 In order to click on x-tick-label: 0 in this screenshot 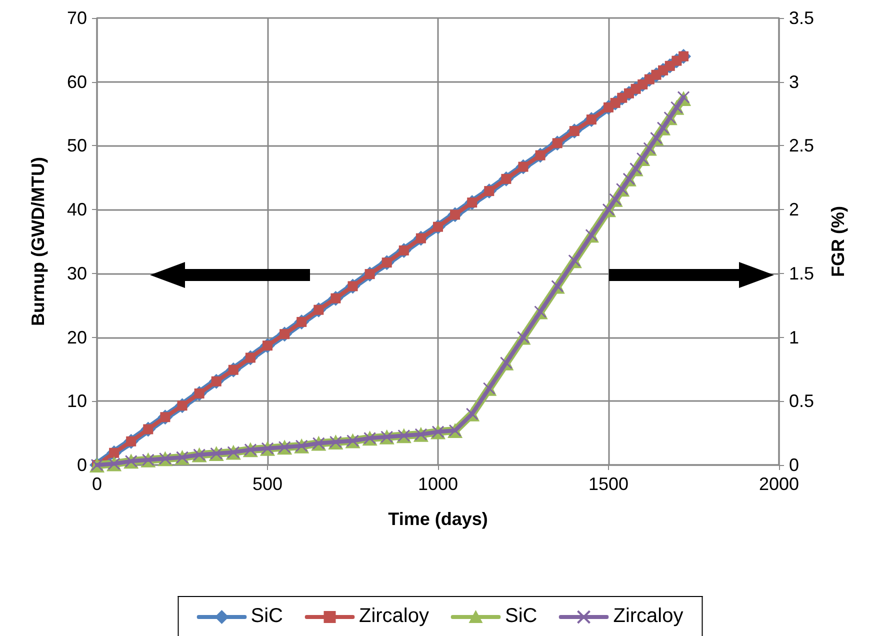, I will do `click(97, 484)`.